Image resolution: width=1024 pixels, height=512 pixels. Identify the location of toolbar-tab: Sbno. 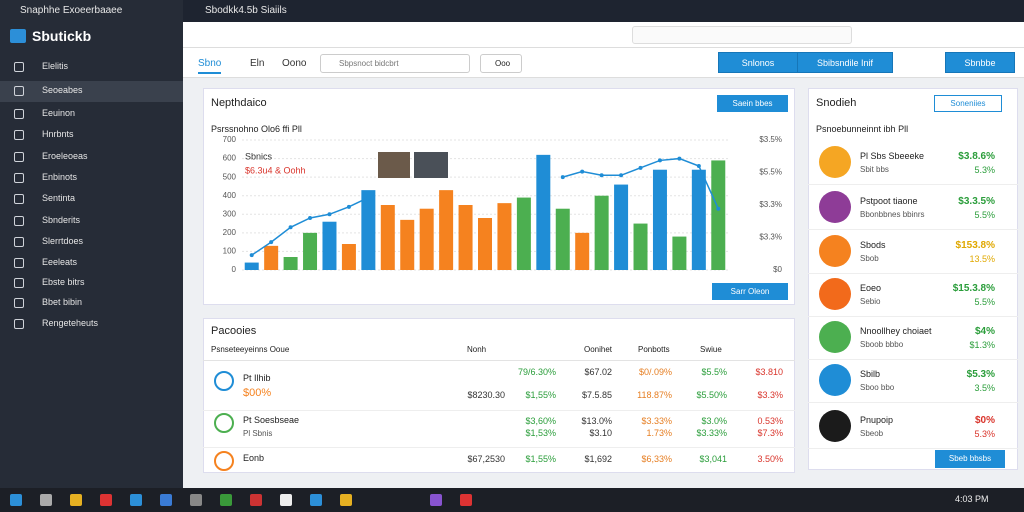
(210, 66).